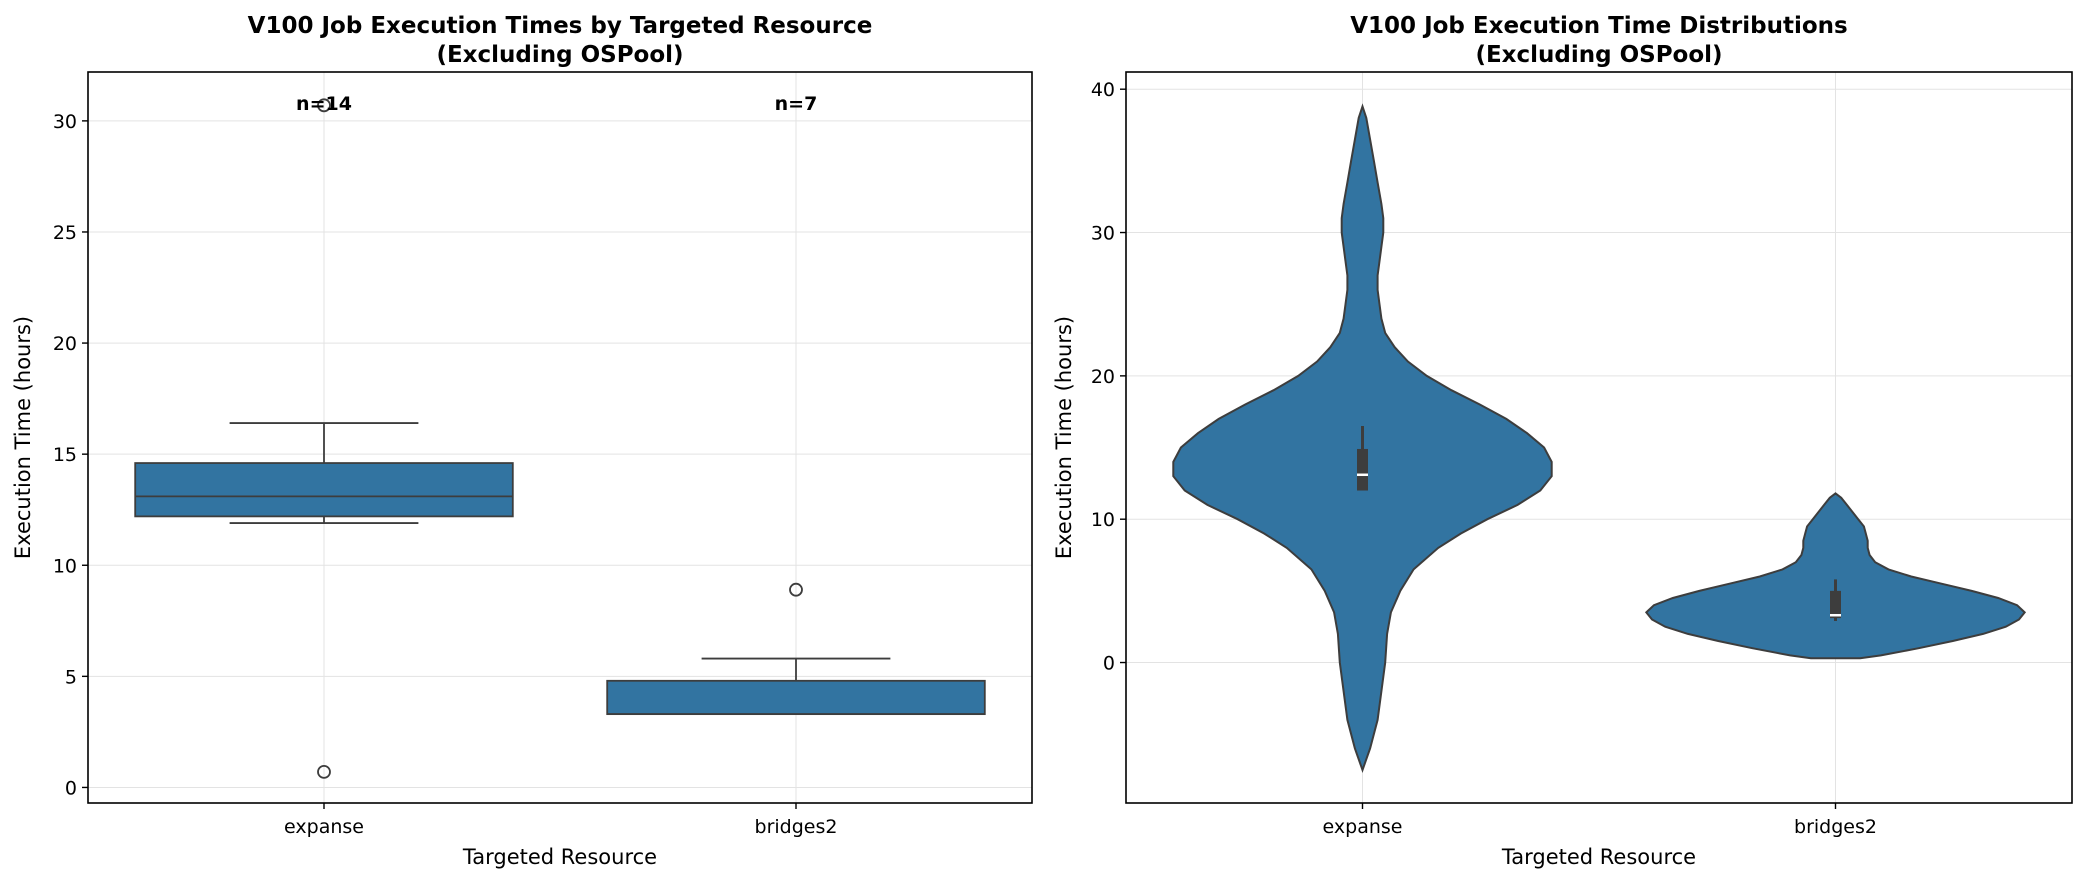 This screenshot has height=883, width=2086. What do you see at coordinates (71, 677) in the screenshot?
I see `y-tick-label: 5` at bounding box center [71, 677].